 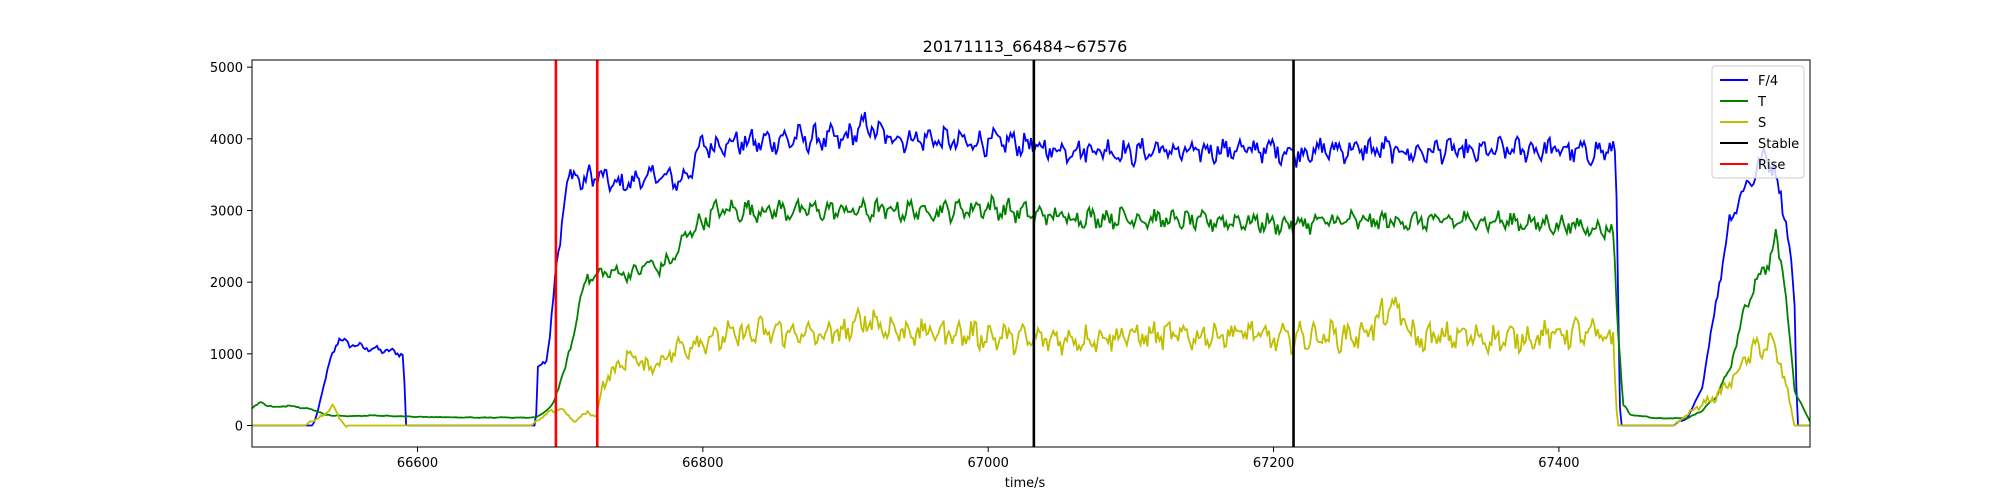 What do you see at coordinates (226, 283) in the screenshot?
I see `y-tick-label: 2000` at bounding box center [226, 283].